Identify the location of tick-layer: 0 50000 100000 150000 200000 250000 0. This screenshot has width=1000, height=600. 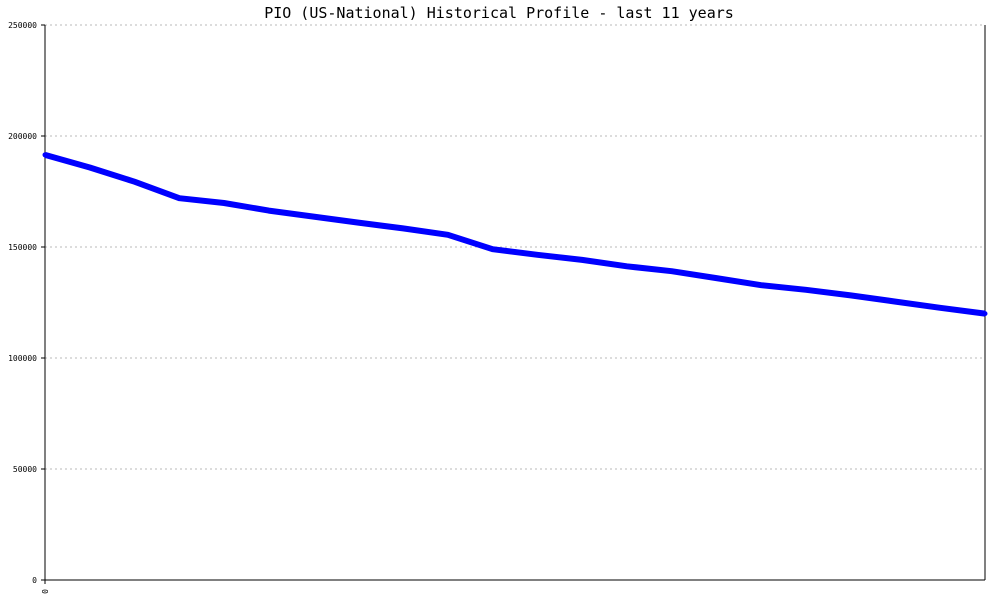
(29, 307).